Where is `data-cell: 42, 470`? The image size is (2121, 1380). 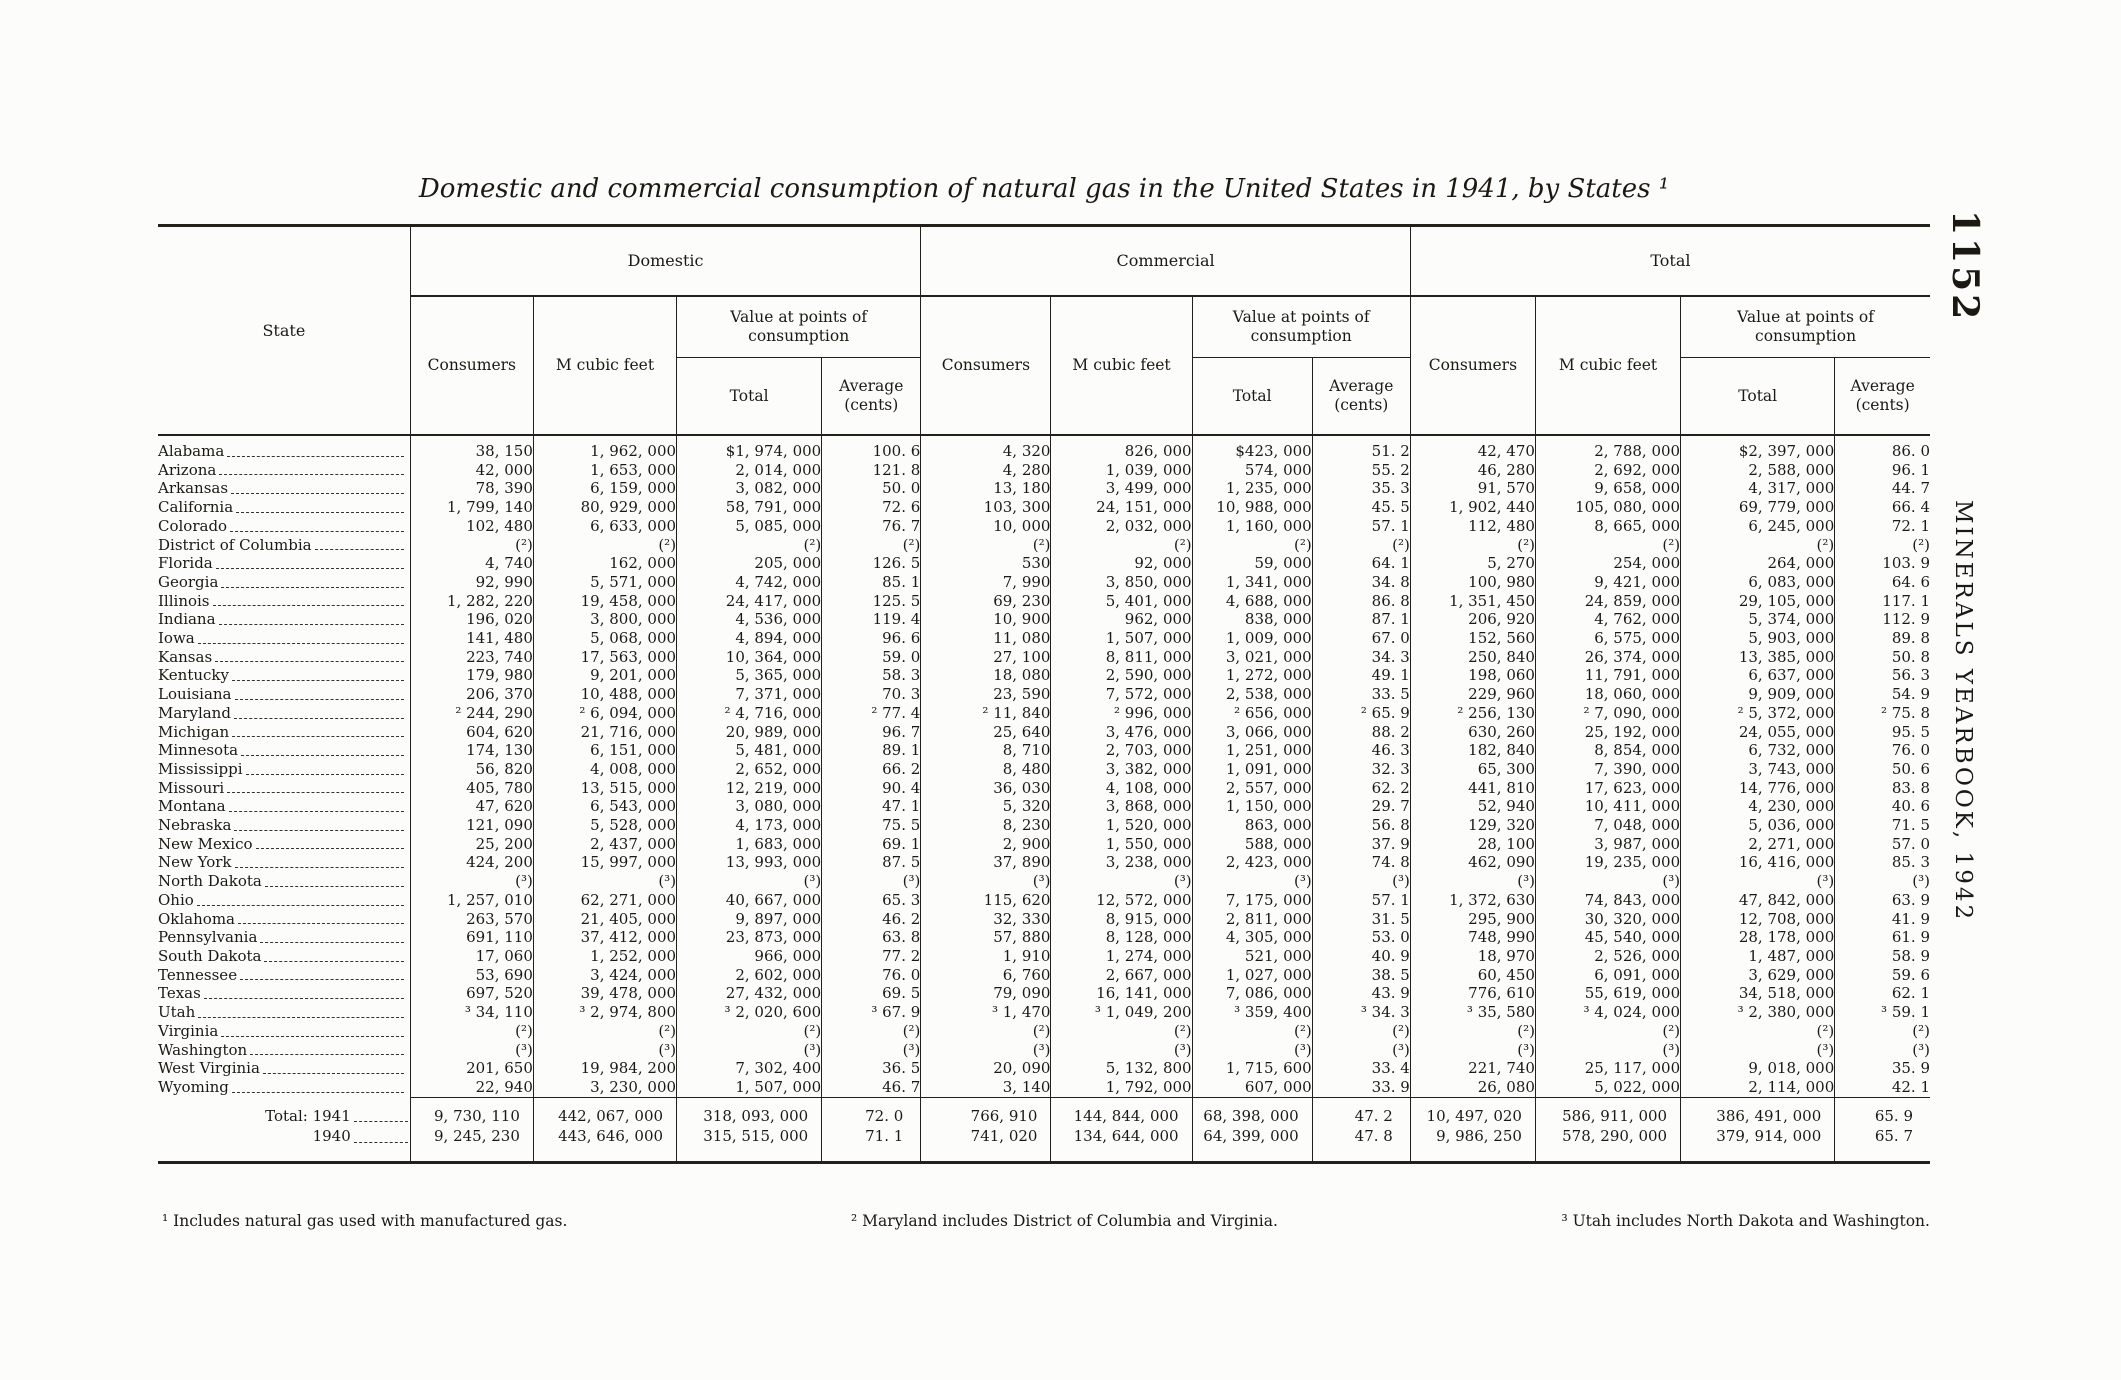
data-cell: 42, 470 is located at coordinates (1472, 447).